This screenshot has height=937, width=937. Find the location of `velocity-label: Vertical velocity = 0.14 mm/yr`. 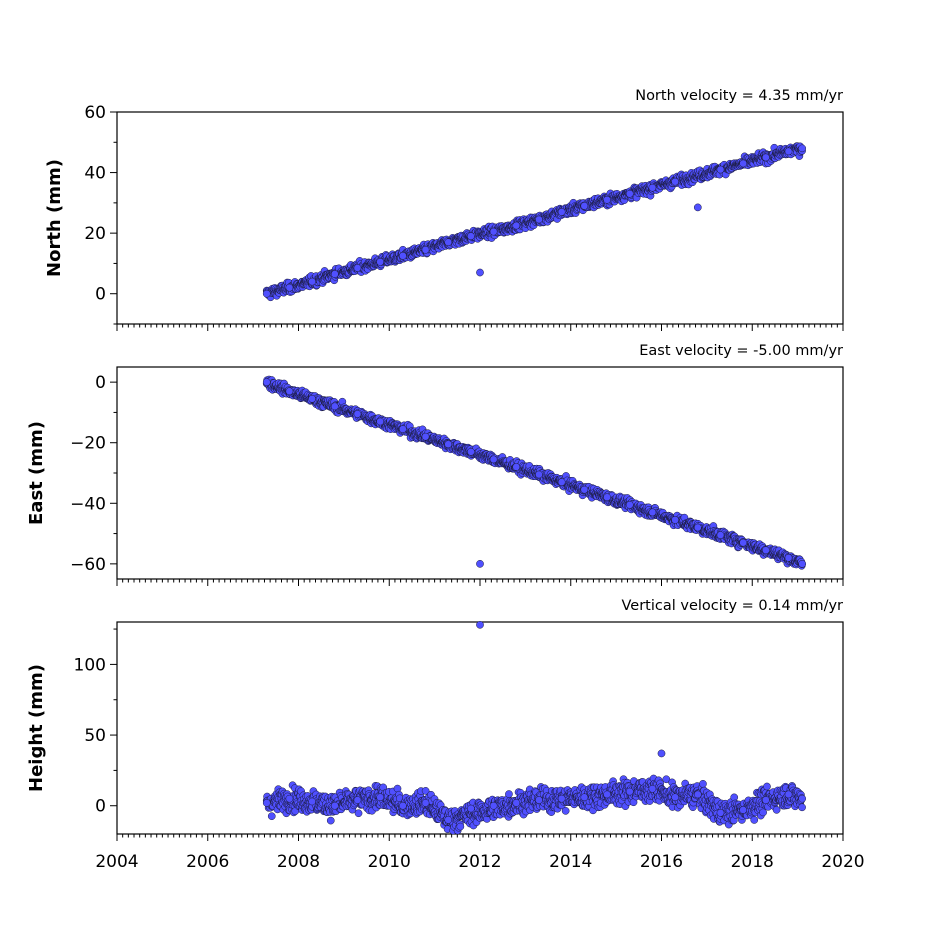

velocity-label: Vertical velocity = 0.14 mm/yr is located at coordinates (733, 606).